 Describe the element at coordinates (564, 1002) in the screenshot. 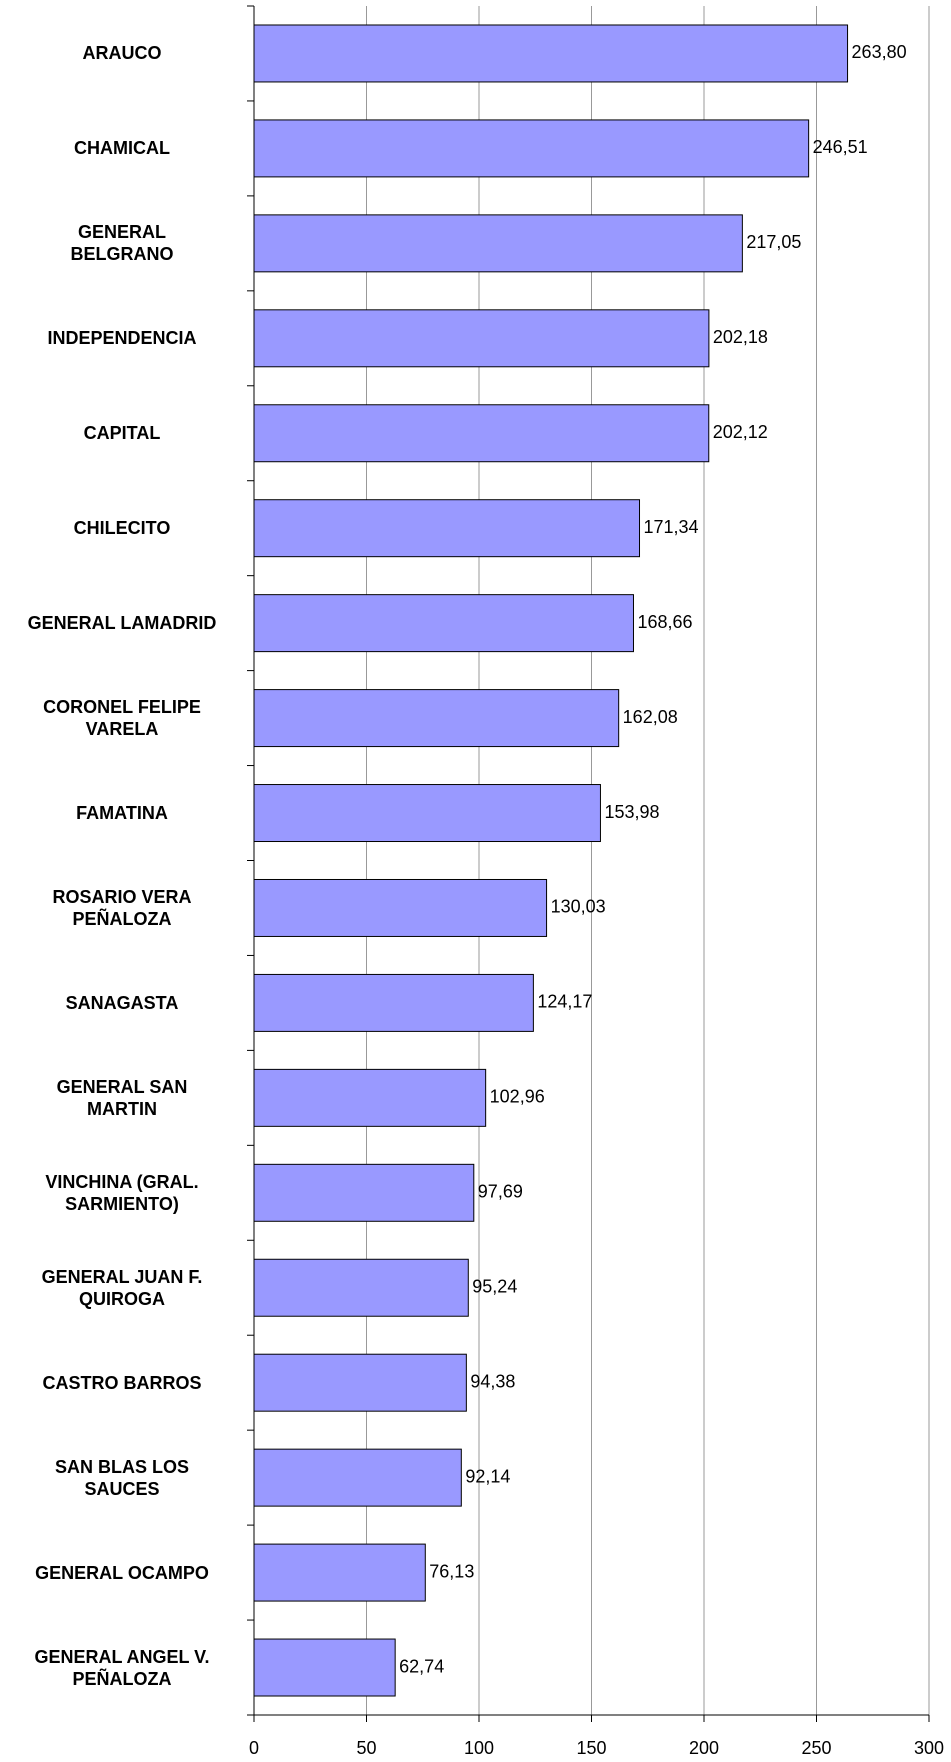

I see `value-label: 124,17` at that location.